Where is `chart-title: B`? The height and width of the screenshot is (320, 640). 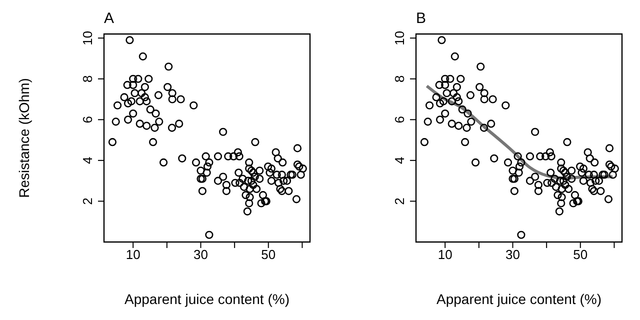 chart-title: B is located at coordinates (421, 18).